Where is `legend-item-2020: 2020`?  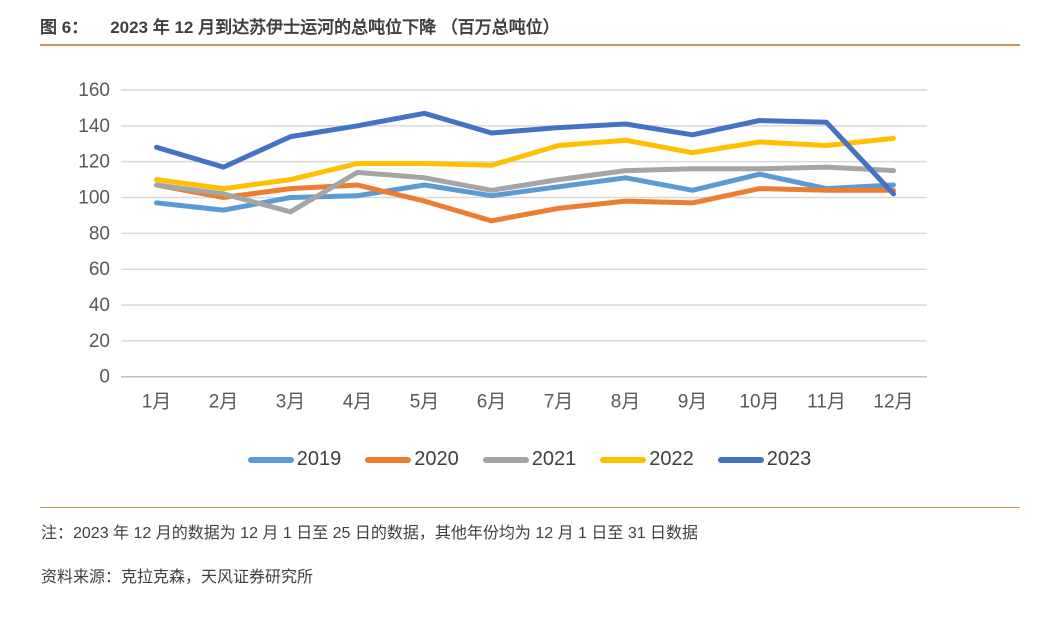
legend-item-2020: 2020 is located at coordinates (412, 459).